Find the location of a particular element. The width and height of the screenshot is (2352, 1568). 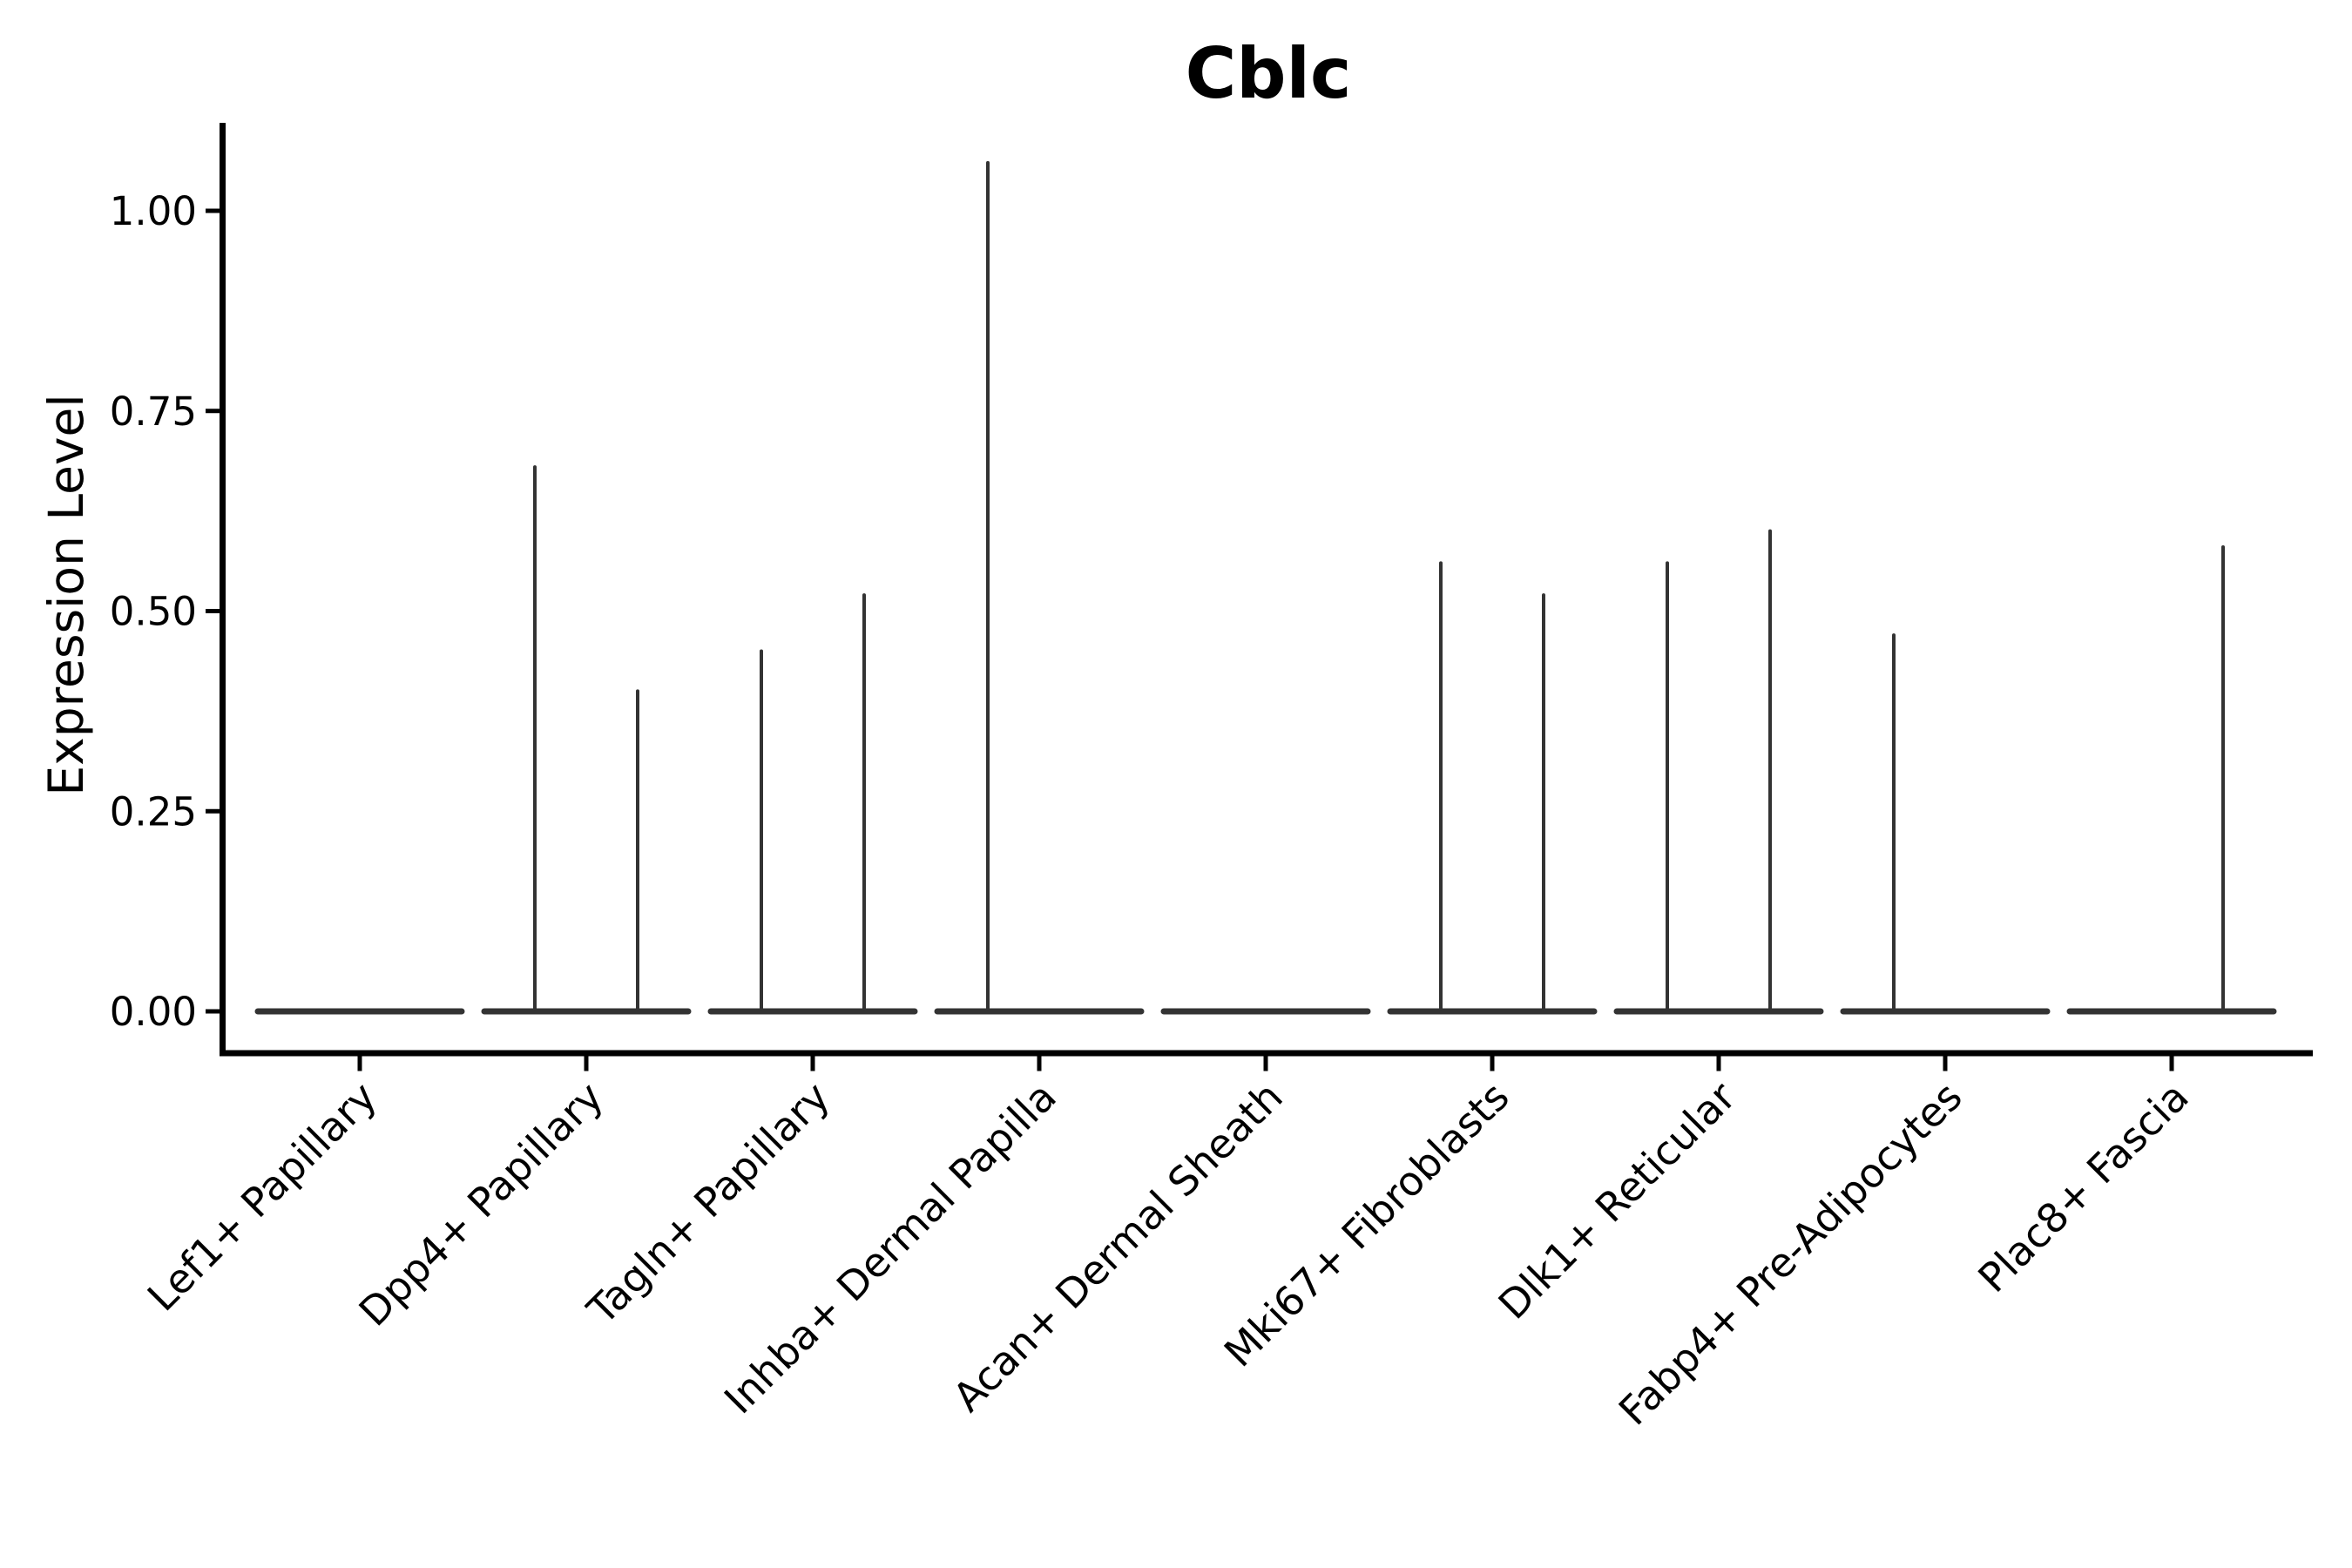

x-tick-label: Dpp4+ Papillary is located at coordinates (481, 1204).